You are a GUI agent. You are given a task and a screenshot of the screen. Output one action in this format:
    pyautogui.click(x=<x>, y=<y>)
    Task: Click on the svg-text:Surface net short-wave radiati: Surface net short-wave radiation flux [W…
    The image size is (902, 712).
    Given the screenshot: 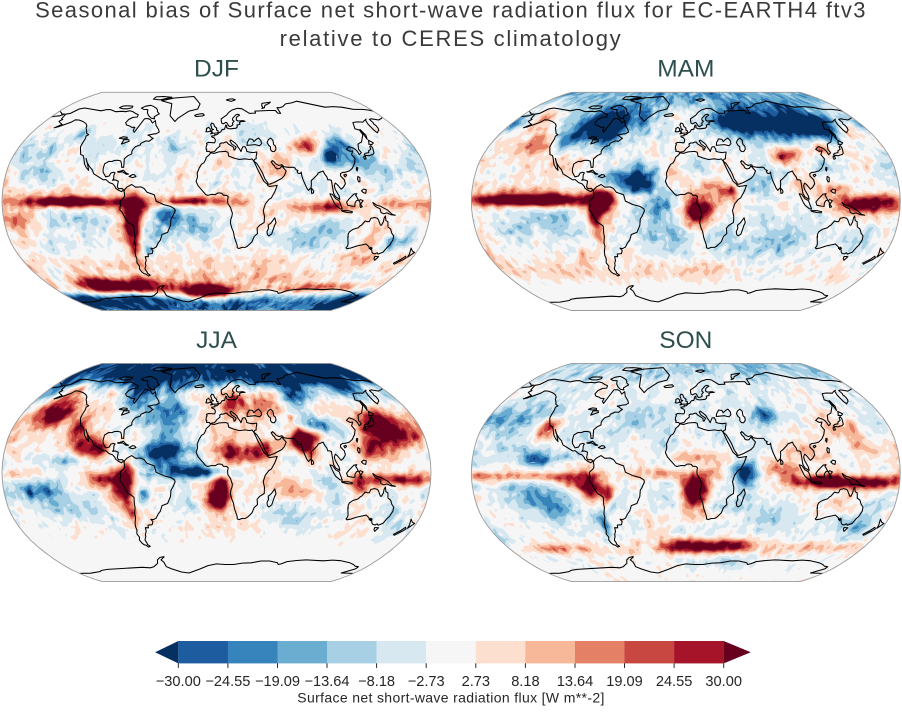 What is the action you would take?
    pyautogui.click(x=450, y=698)
    